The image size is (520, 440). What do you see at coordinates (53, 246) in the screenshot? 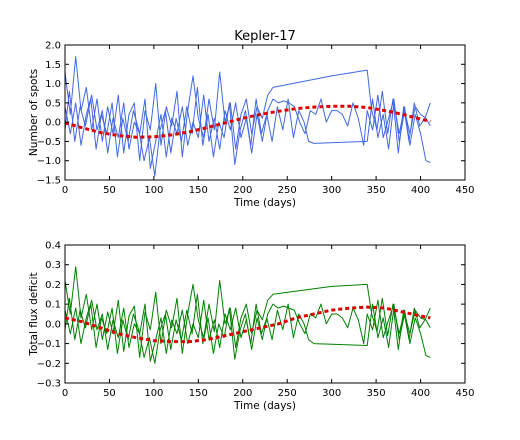
I see `y-tick-label: 0.4` at bounding box center [53, 246].